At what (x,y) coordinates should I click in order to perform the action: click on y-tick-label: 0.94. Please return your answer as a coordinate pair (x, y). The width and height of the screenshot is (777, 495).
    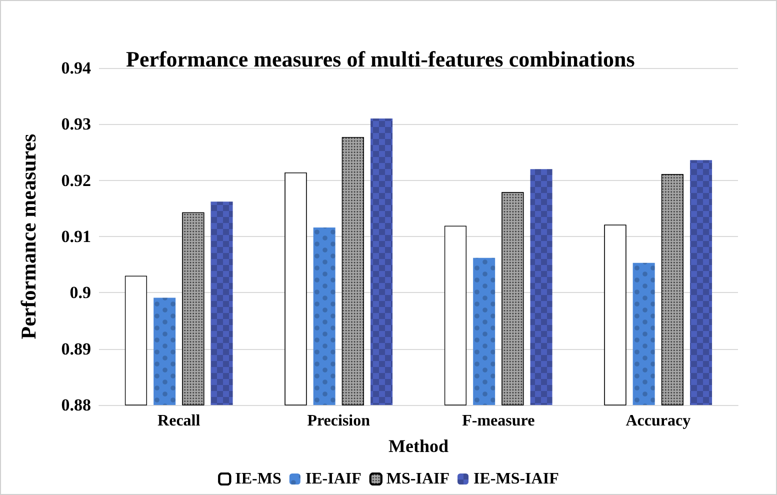
    Looking at the image, I should click on (76, 68).